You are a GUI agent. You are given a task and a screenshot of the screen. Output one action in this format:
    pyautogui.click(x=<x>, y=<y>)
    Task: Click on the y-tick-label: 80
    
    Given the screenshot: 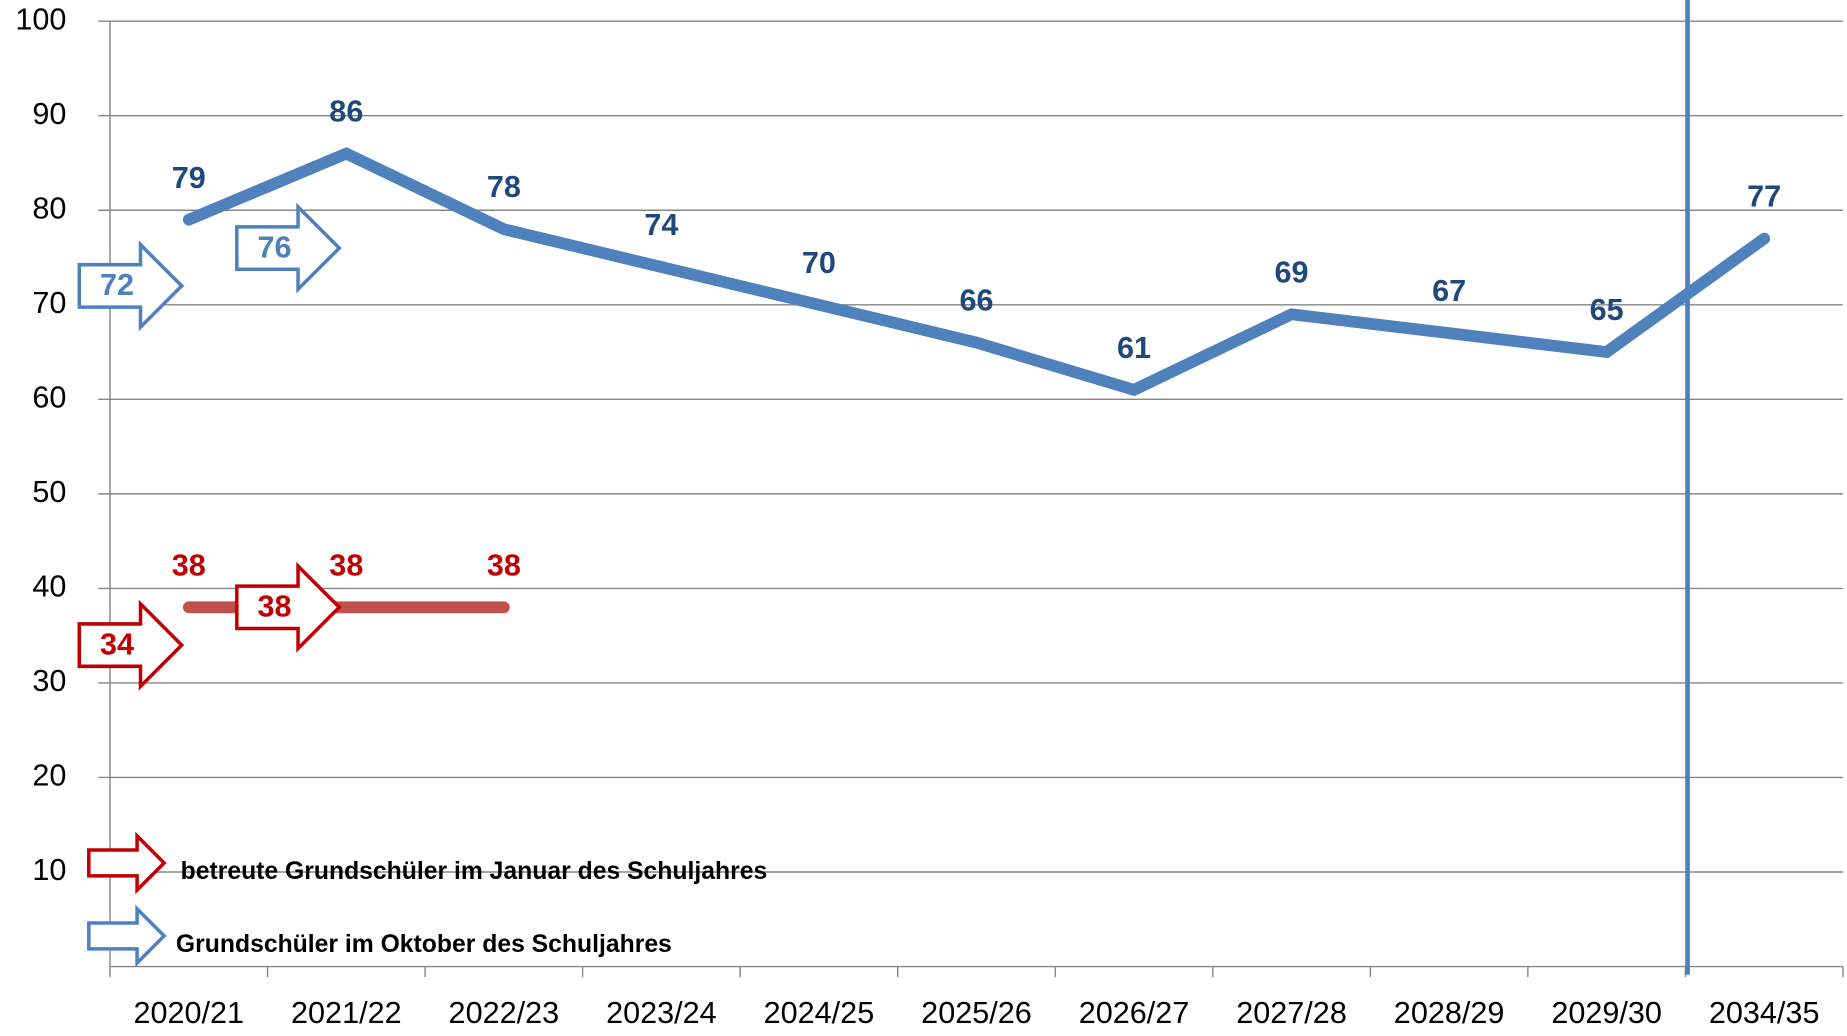 What is the action you would take?
    pyautogui.click(x=49, y=208)
    